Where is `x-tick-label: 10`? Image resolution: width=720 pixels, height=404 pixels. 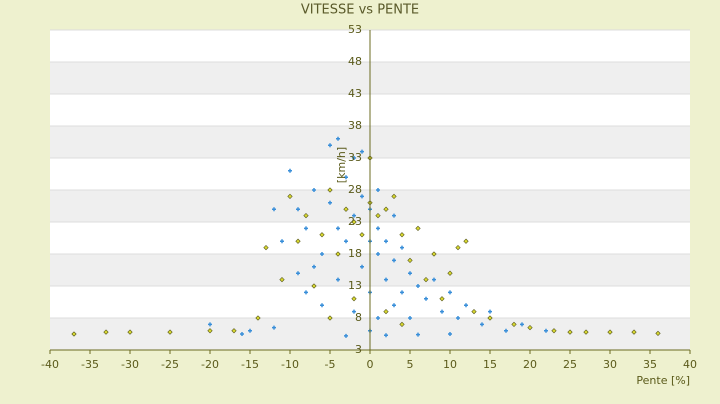 x-tick-label: 10 is located at coordinates (450, 364).